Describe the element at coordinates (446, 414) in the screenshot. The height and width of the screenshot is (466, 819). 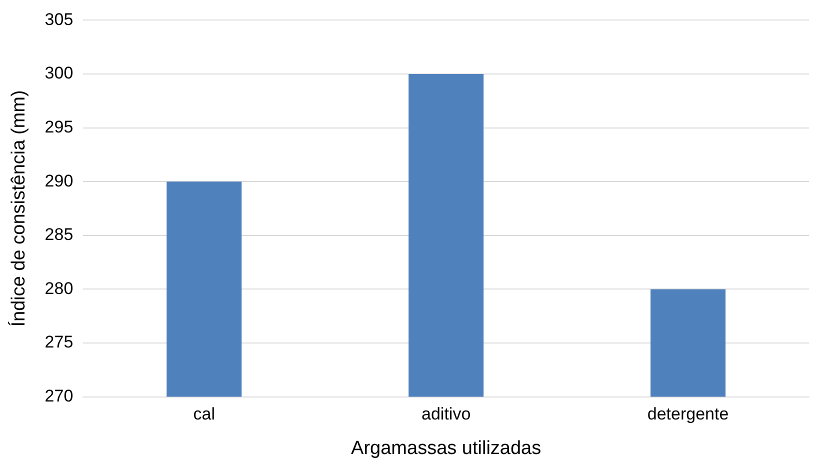
I see `x-tick-label: aditivo` at that location.